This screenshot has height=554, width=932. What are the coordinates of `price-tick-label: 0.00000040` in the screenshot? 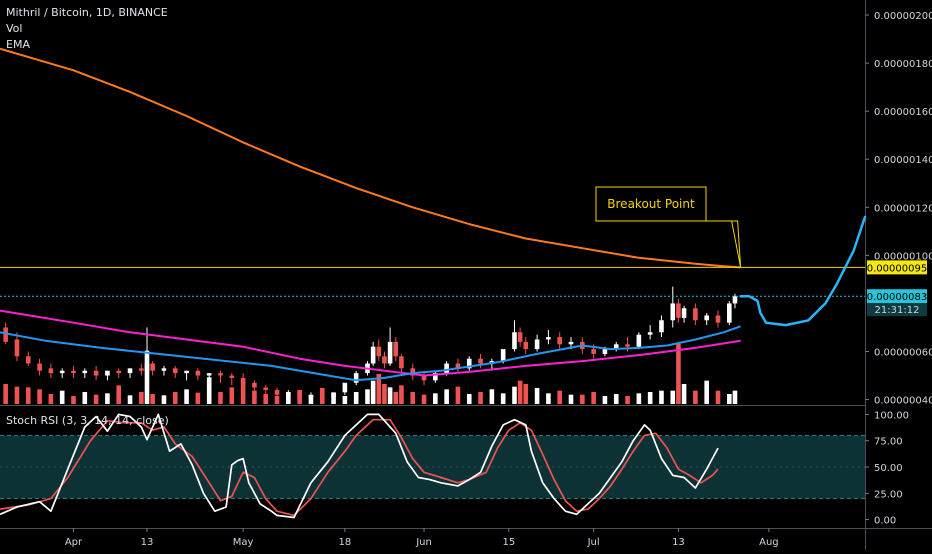 It's located at (903, 401).